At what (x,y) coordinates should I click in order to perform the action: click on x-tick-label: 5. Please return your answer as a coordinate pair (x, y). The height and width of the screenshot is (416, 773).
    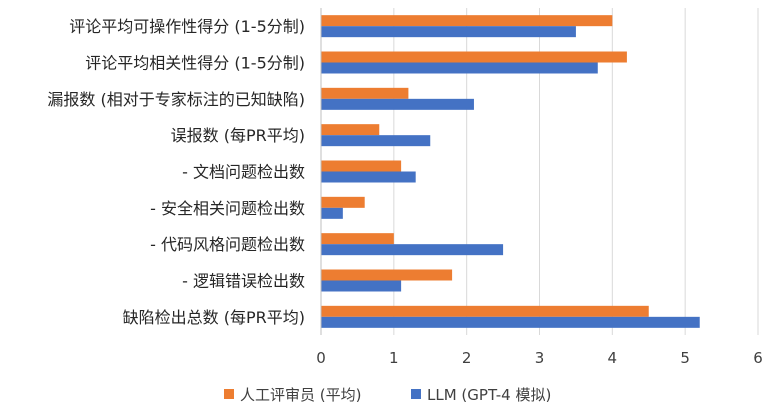
    Looking at the image, I should click on (685, 358).